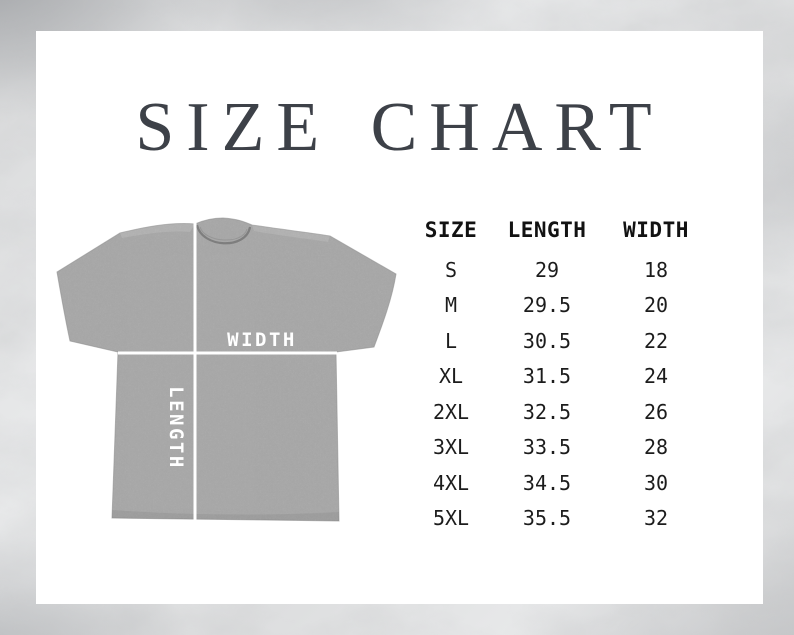 The width and height of the screenshot is (794, 635). Describe the element at coordinates (656, 447) in the screenshot. I see `width-cell: 28` at that location.